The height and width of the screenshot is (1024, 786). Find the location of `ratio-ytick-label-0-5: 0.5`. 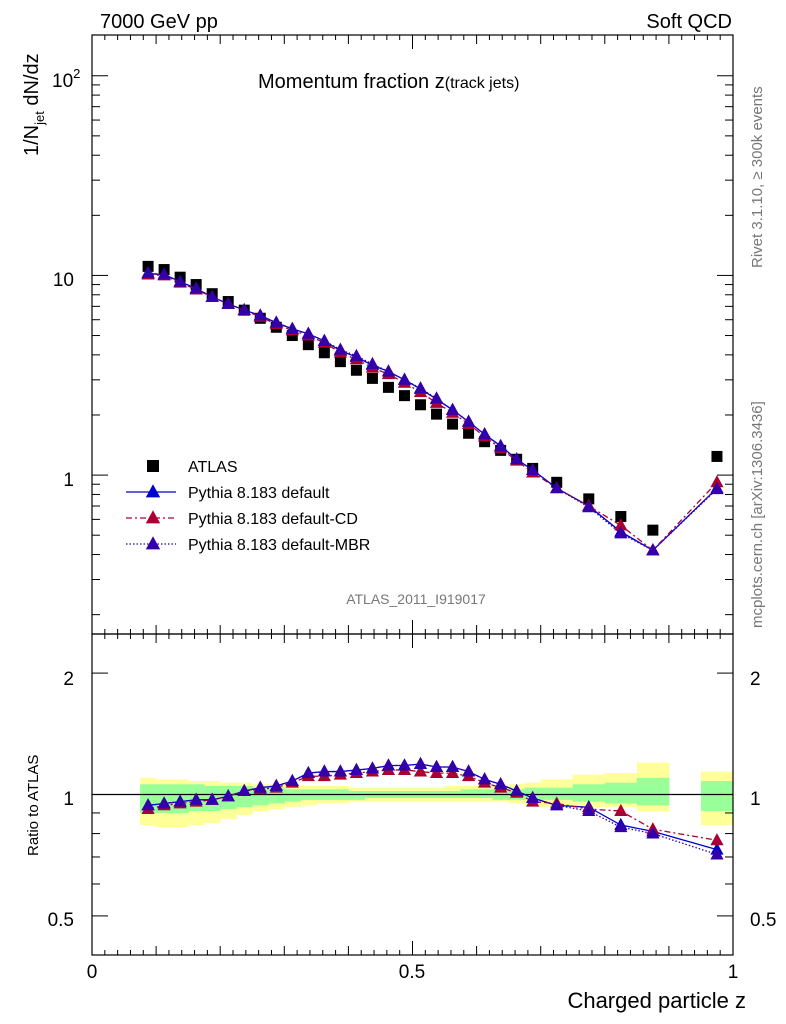

ratio-ytick-label-0-5: 0.5 is located at coordinates (61, 920).